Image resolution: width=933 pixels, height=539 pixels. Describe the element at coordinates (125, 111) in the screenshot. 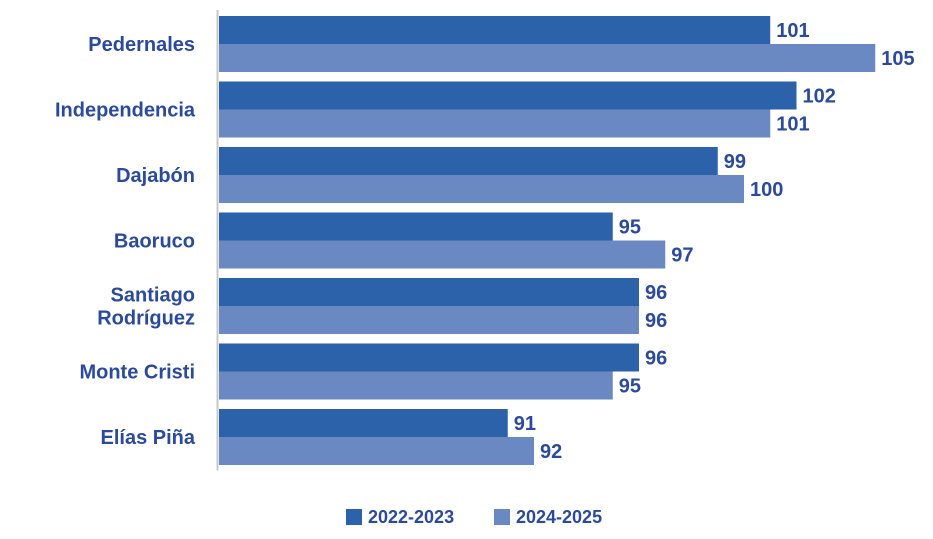

I see `category-label-1: Independencia` at that location.